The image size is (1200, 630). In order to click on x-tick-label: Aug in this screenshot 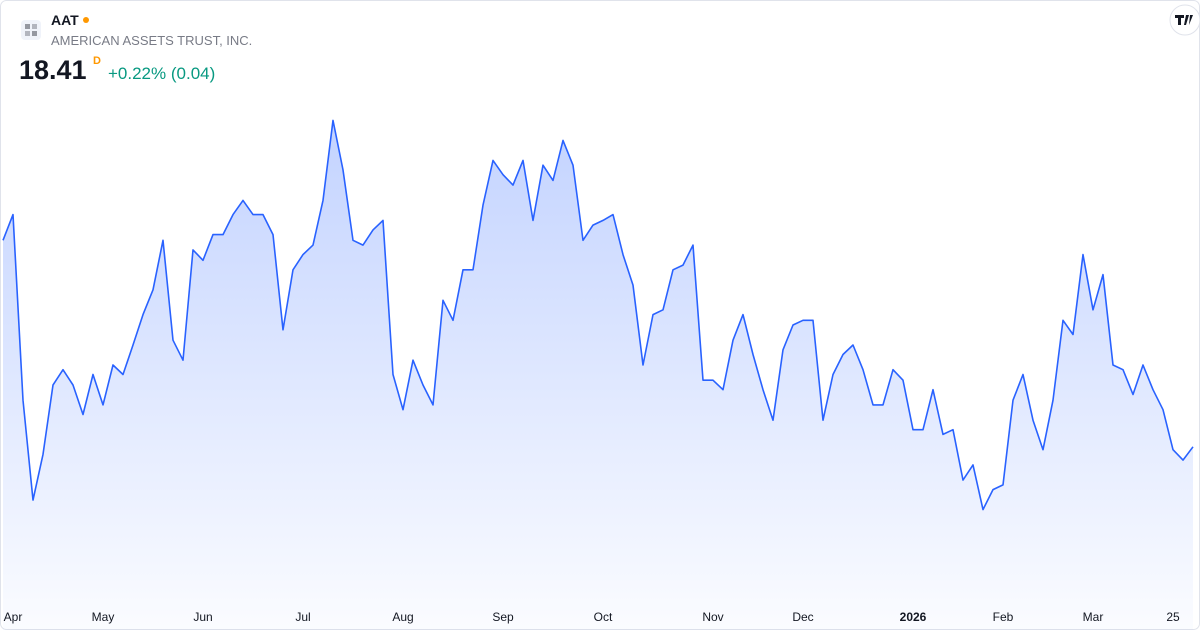, I will do `click(402, 617)`.